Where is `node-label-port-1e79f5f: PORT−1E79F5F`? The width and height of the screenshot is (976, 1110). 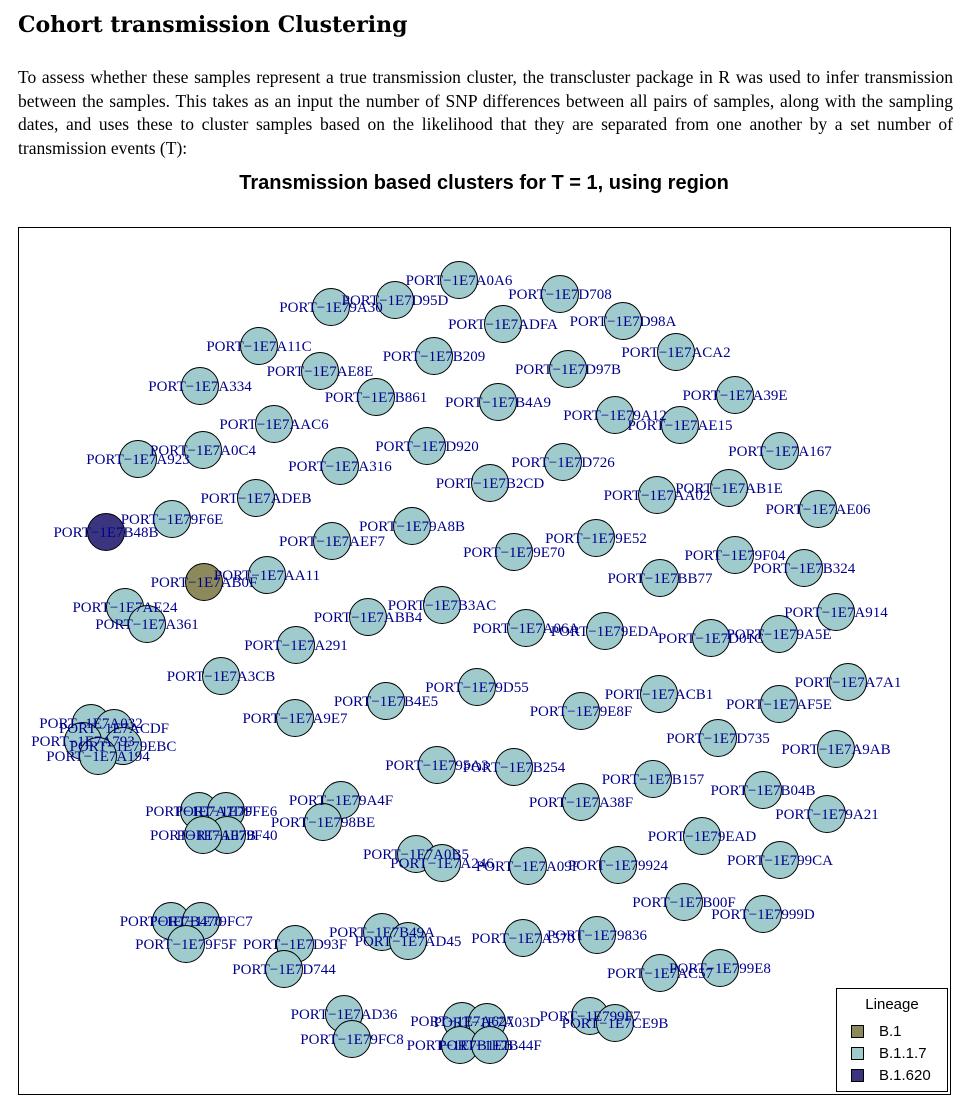 node-label-port-1e79f5f: PORT−1E79F5F is located at coordinates (186, 945).